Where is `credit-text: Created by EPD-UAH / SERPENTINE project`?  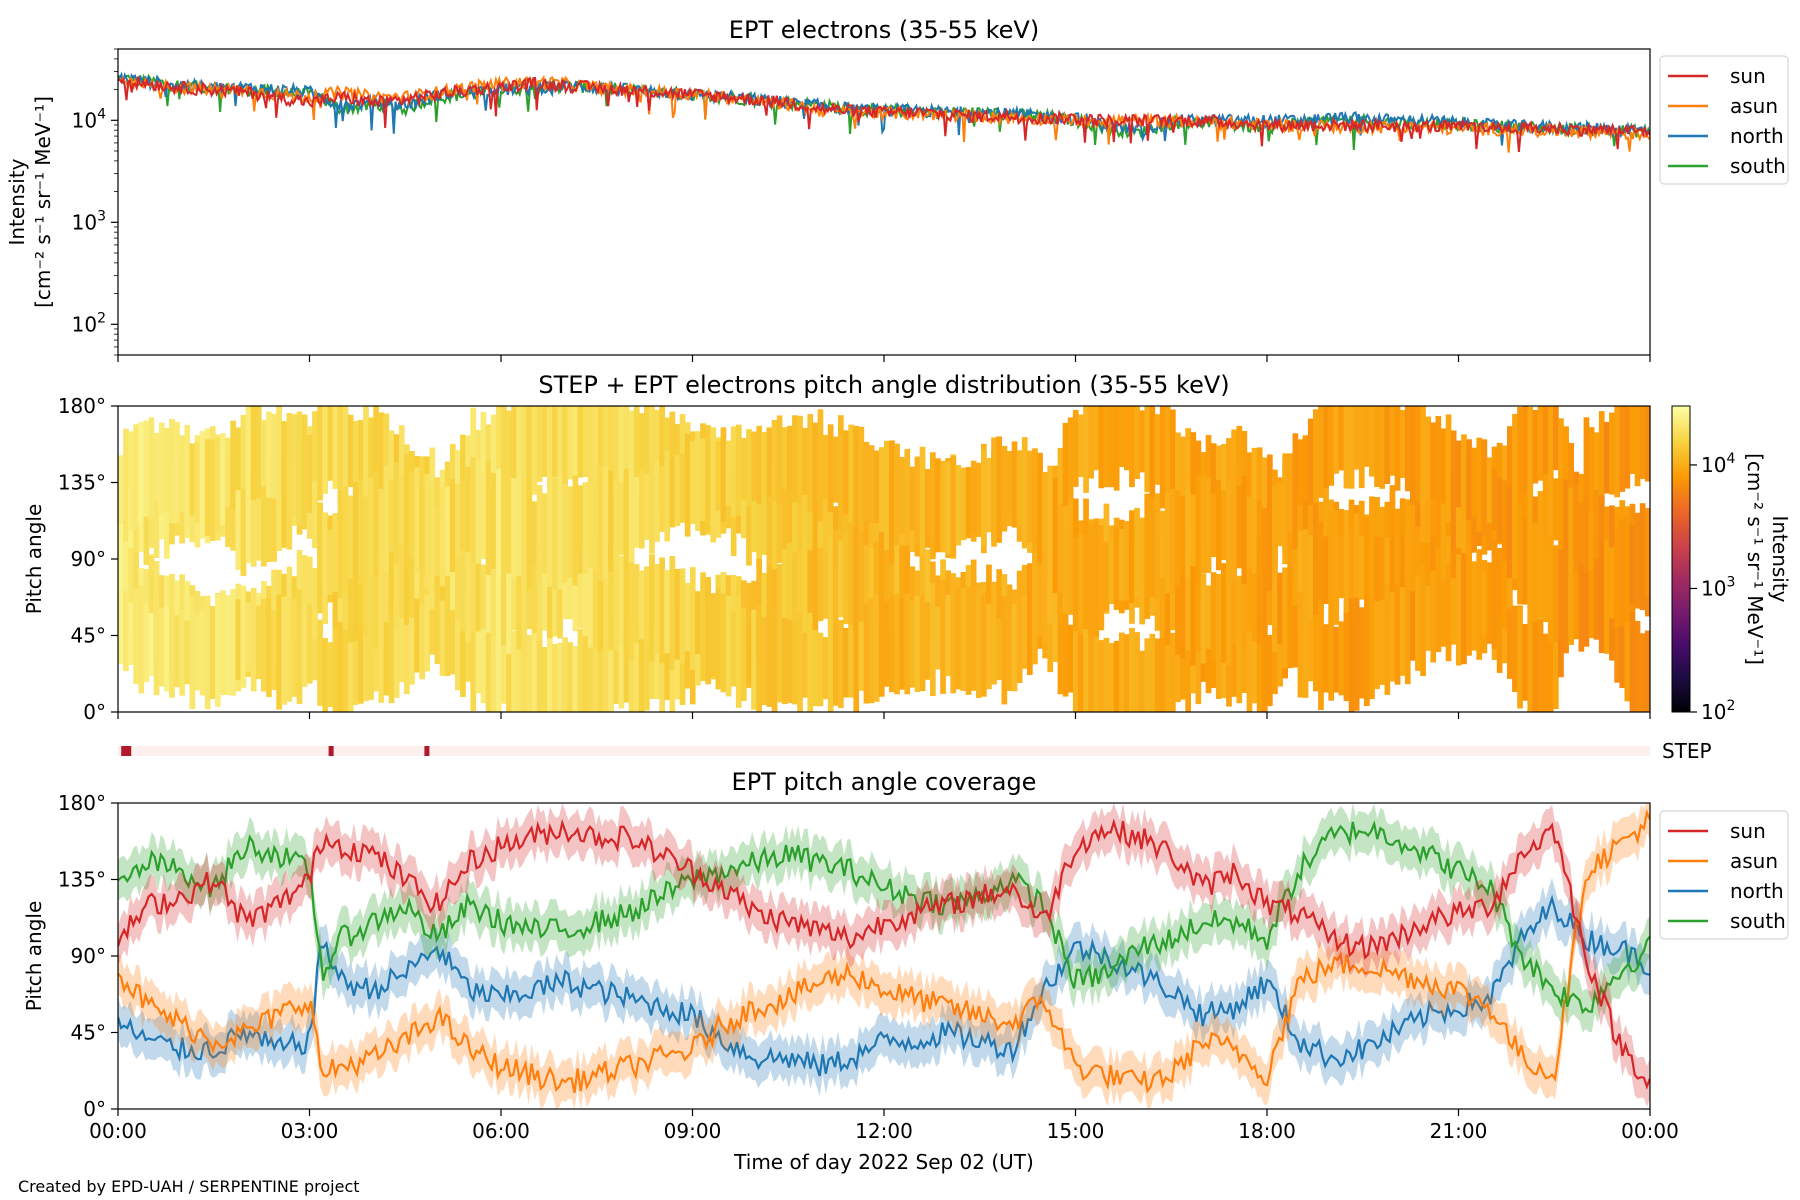 credit-text: Created by EPD-UAH / SERPENTINE project is located at coordinates (189, 1186).